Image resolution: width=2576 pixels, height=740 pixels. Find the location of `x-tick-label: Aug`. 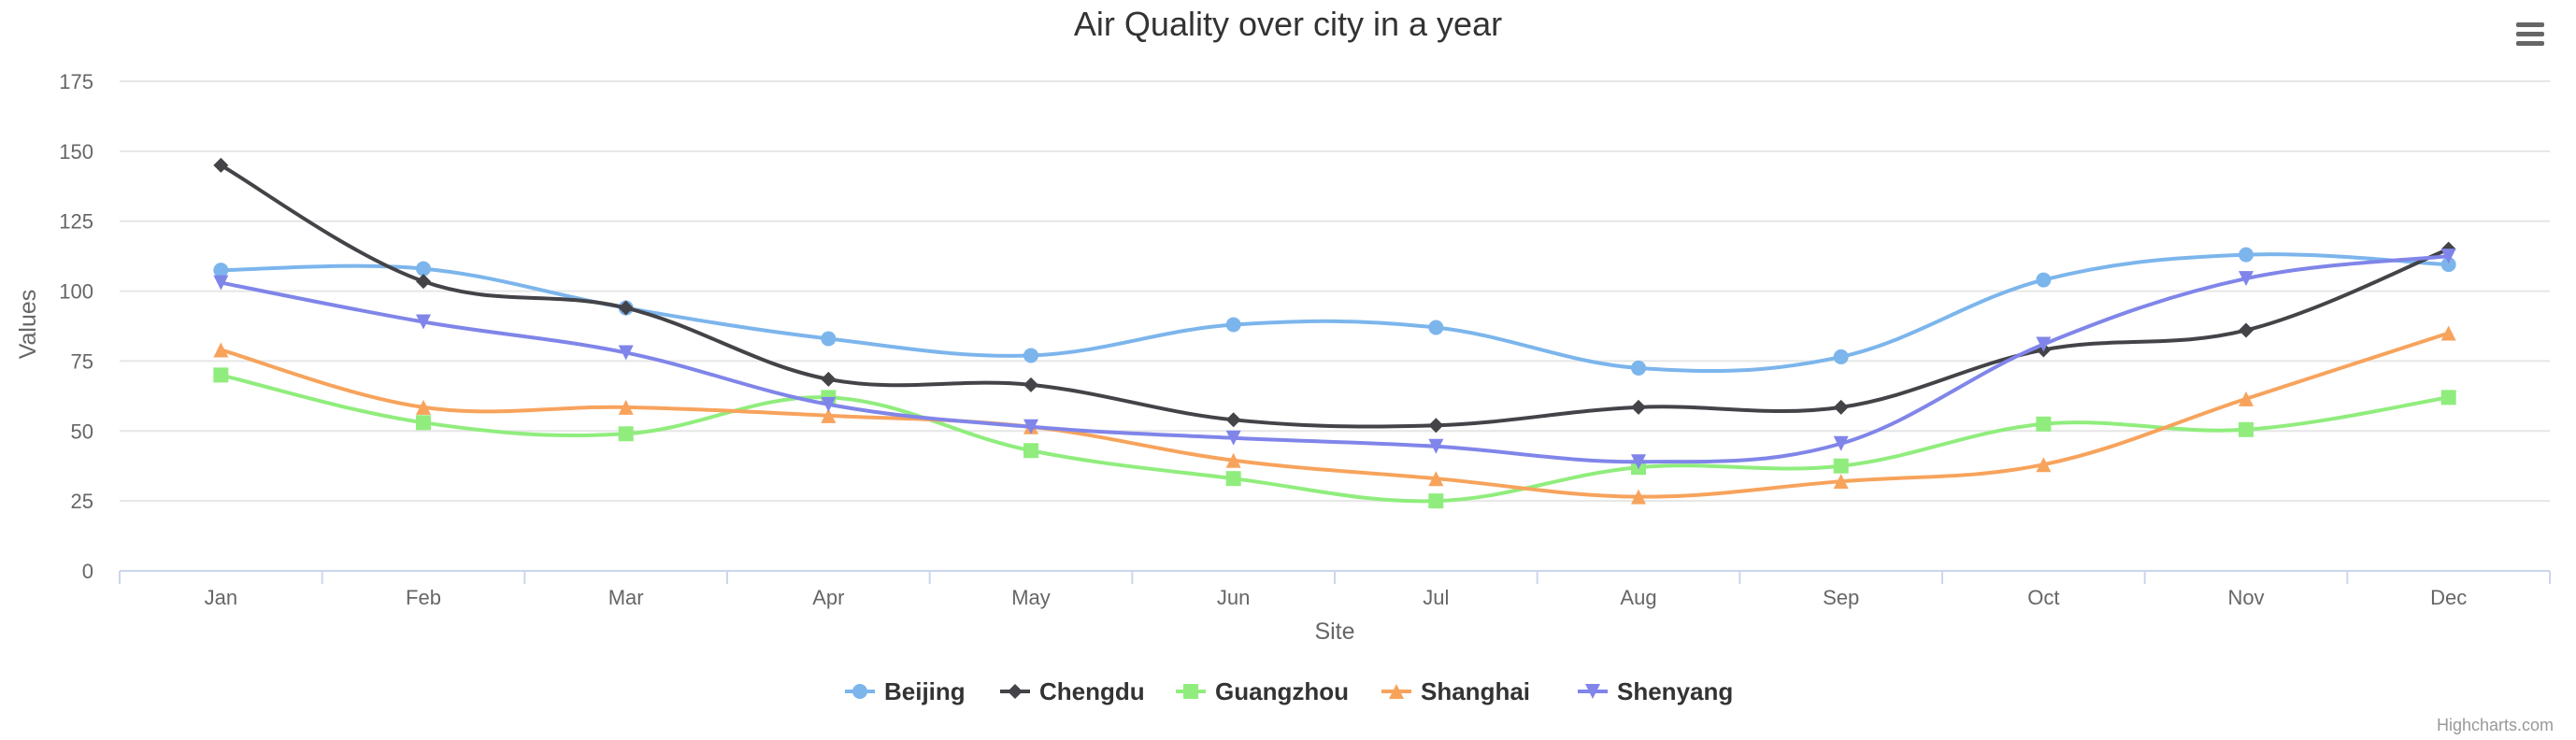

x-tick-label: Aug is located at coordinates (1638, 597).